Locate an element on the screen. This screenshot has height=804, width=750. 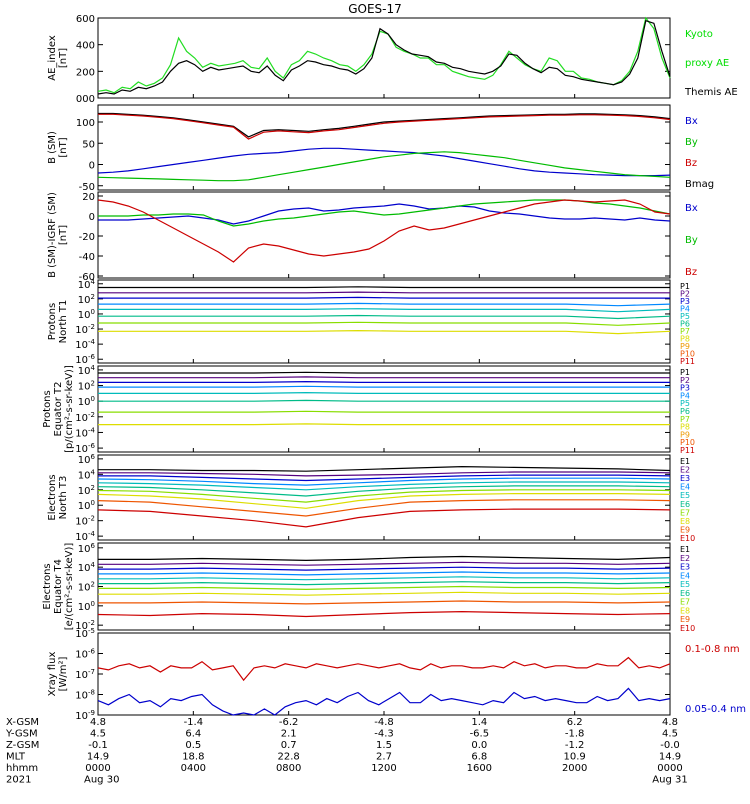
y-tick-label: 10⁰ is located at coordinates (86, 505).